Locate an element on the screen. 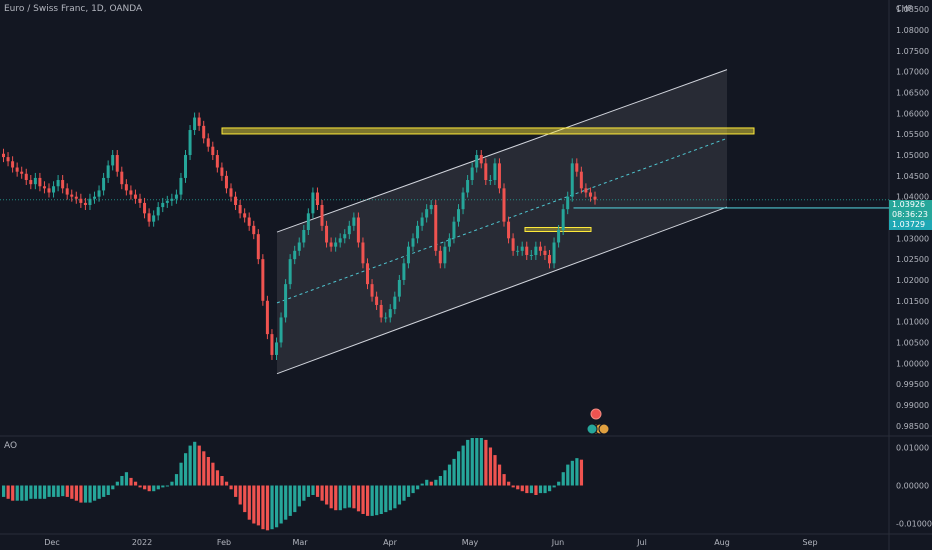 The width and height of the screenshot is (932, 550). price-tick-label: 1.04500 is located at coordinates (912, 176).